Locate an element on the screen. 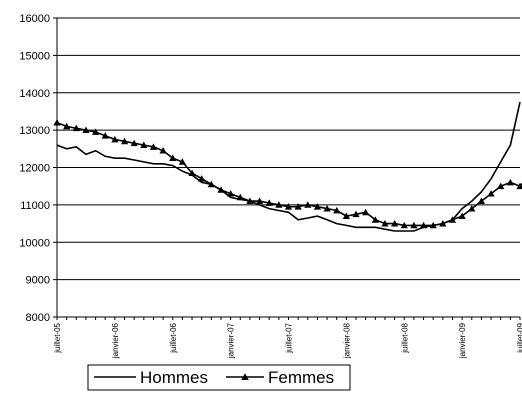 The image size is (522, 417). y-tick-label: 9000 is located at coordinates (38, 281).